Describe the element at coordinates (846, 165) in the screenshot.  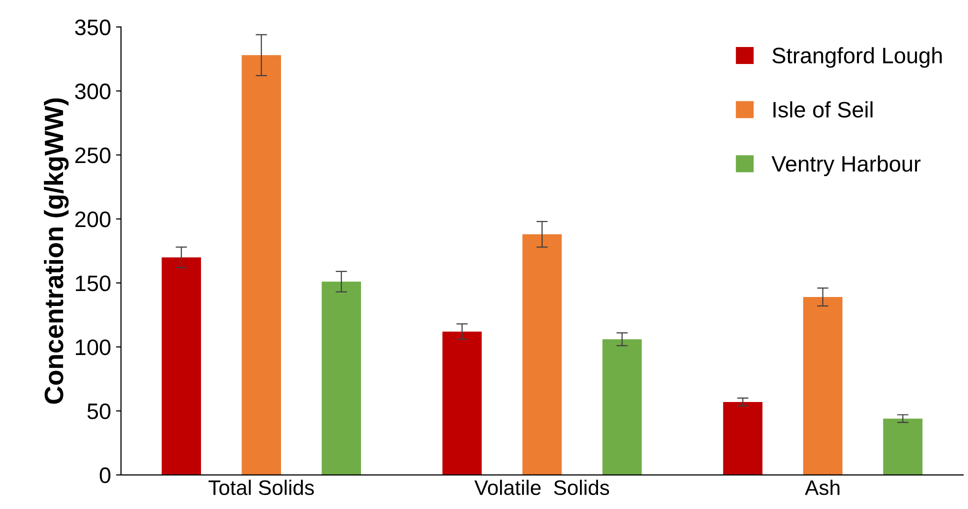
I see `legend-label: Ventry Harbour` at that location.